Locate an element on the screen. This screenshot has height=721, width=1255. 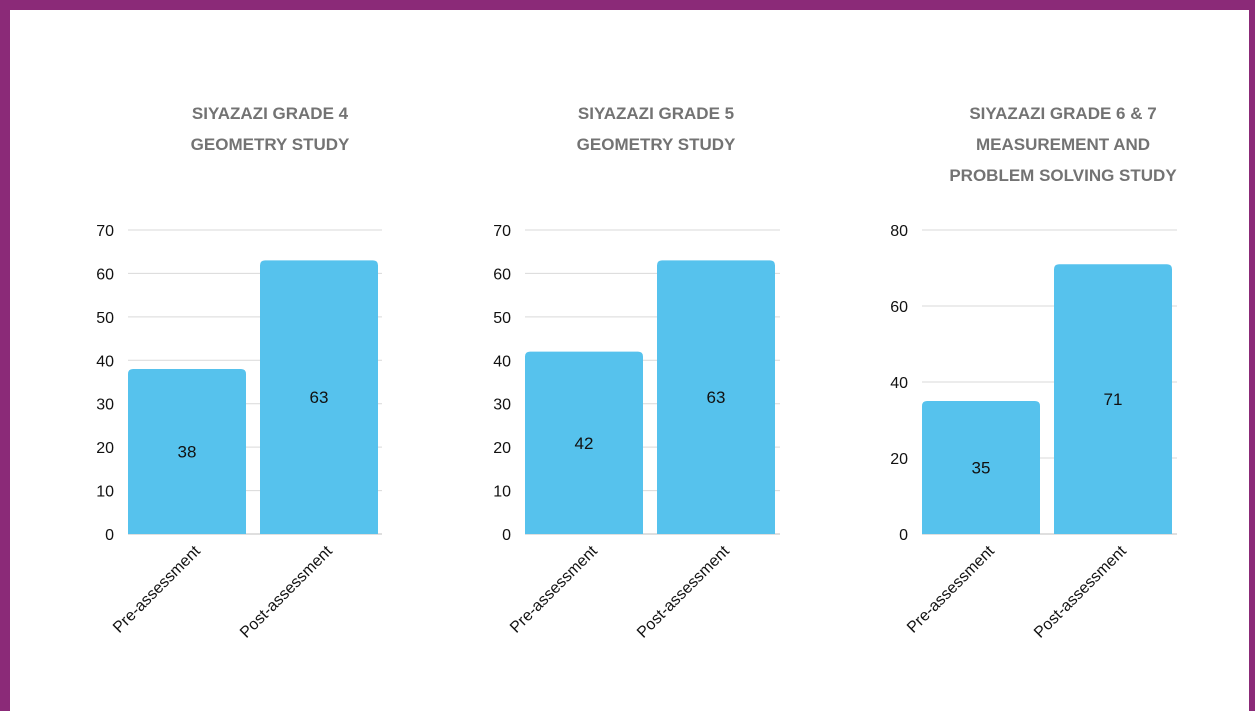
chart-3-title-line-1: SIYAZAZI GRADE 6 & 7 is located at coordinates (1063, 113).